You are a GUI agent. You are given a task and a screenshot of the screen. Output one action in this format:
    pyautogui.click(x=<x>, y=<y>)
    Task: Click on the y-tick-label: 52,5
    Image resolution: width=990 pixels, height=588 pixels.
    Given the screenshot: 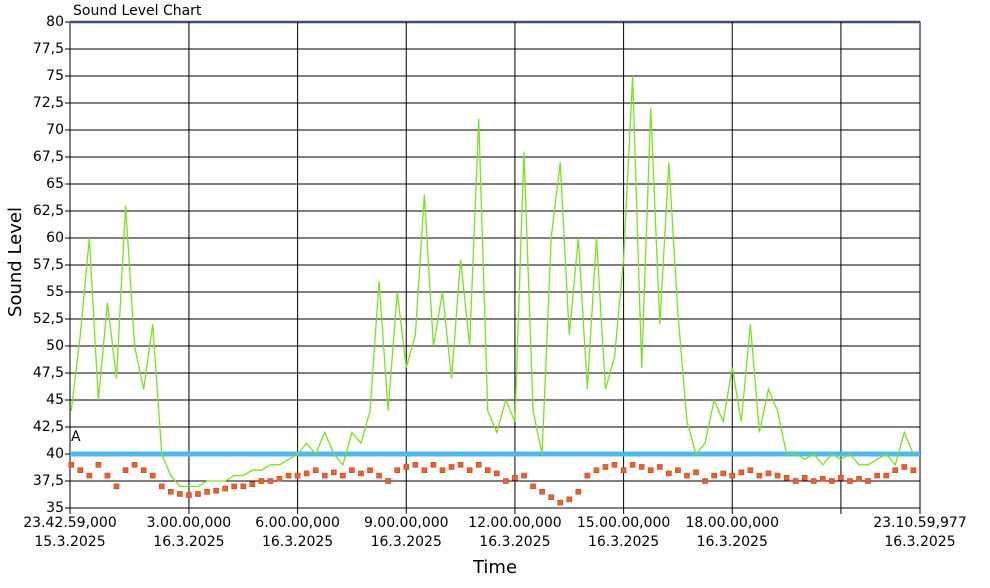 What is the action you would take?
    pyautogui.click(x=48, y=319)
    